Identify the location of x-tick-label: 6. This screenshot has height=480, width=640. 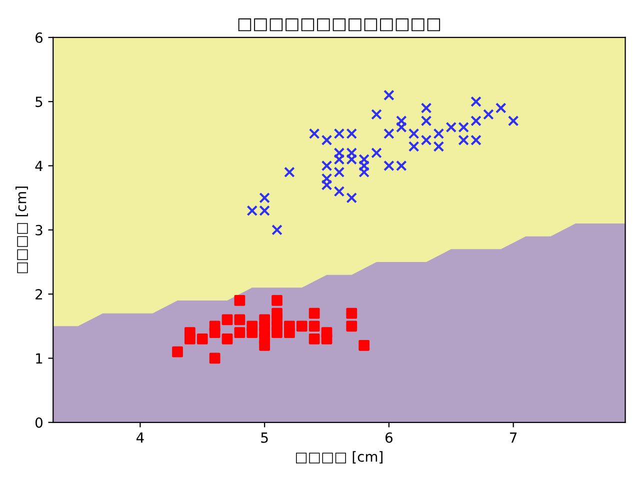
(389, 437).